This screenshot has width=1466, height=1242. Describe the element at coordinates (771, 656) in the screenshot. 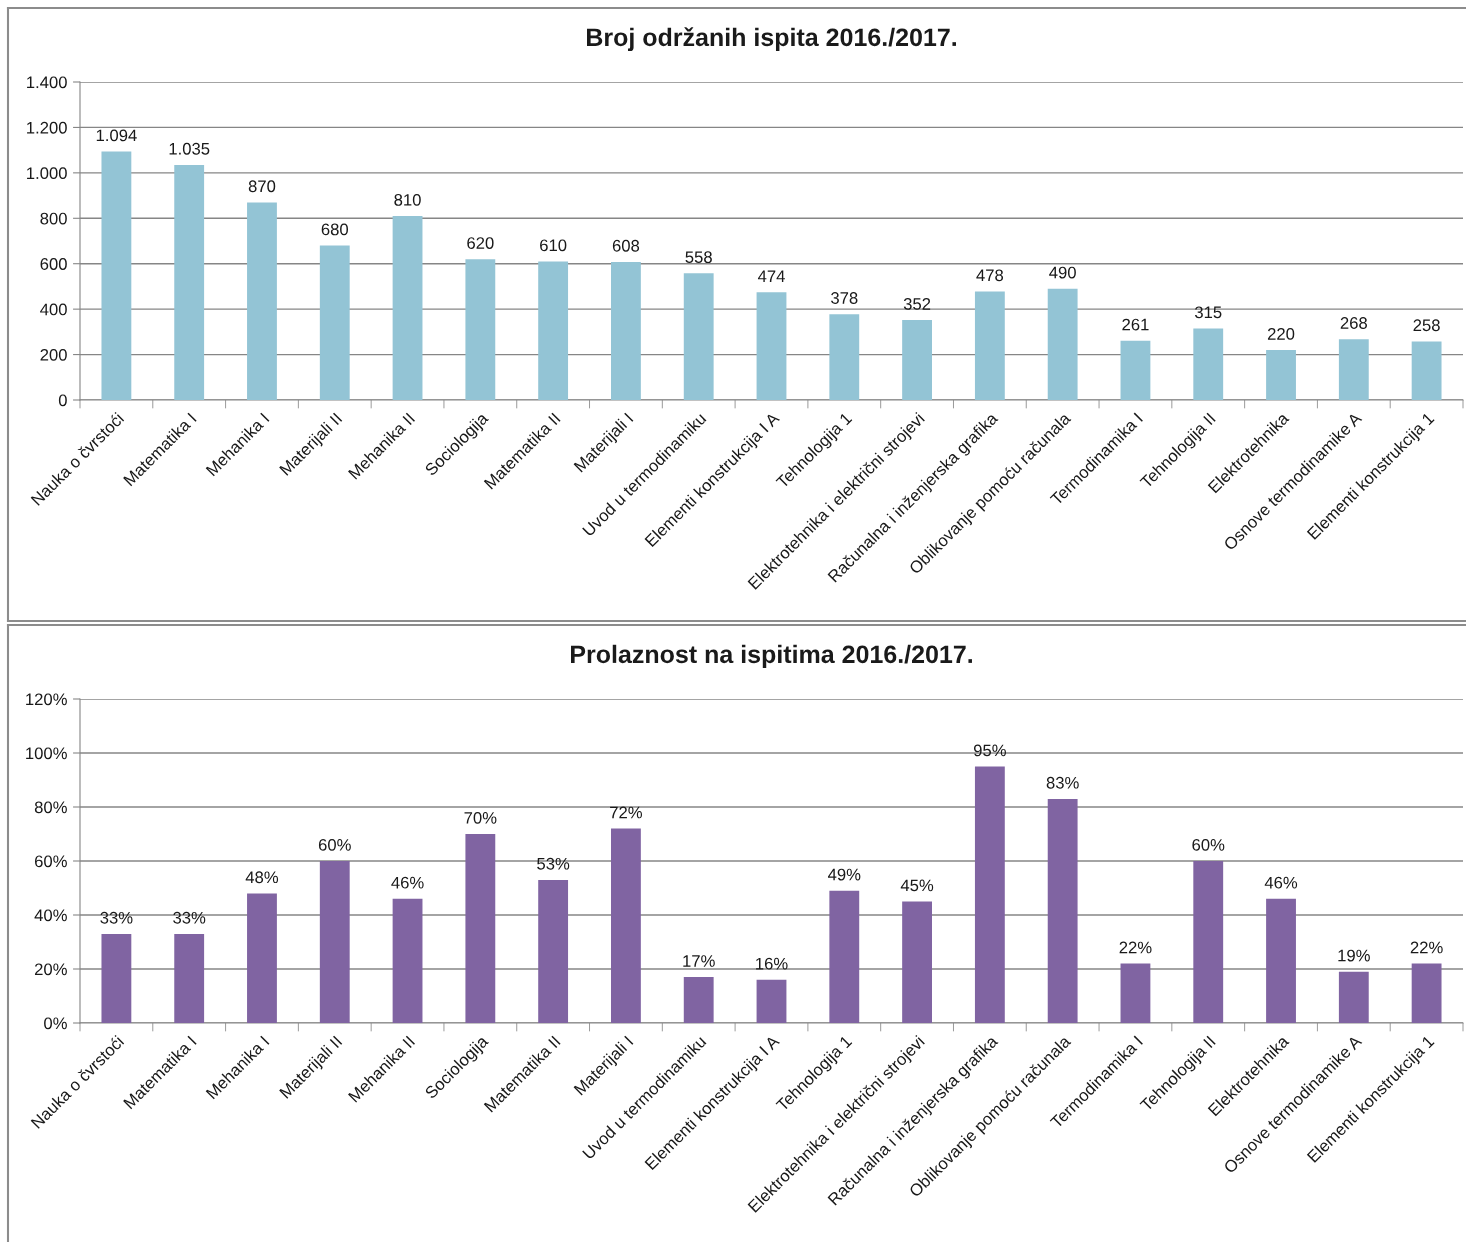

I see `chart-title: Prolaznost na ispitima 2016./2017.` at that location.